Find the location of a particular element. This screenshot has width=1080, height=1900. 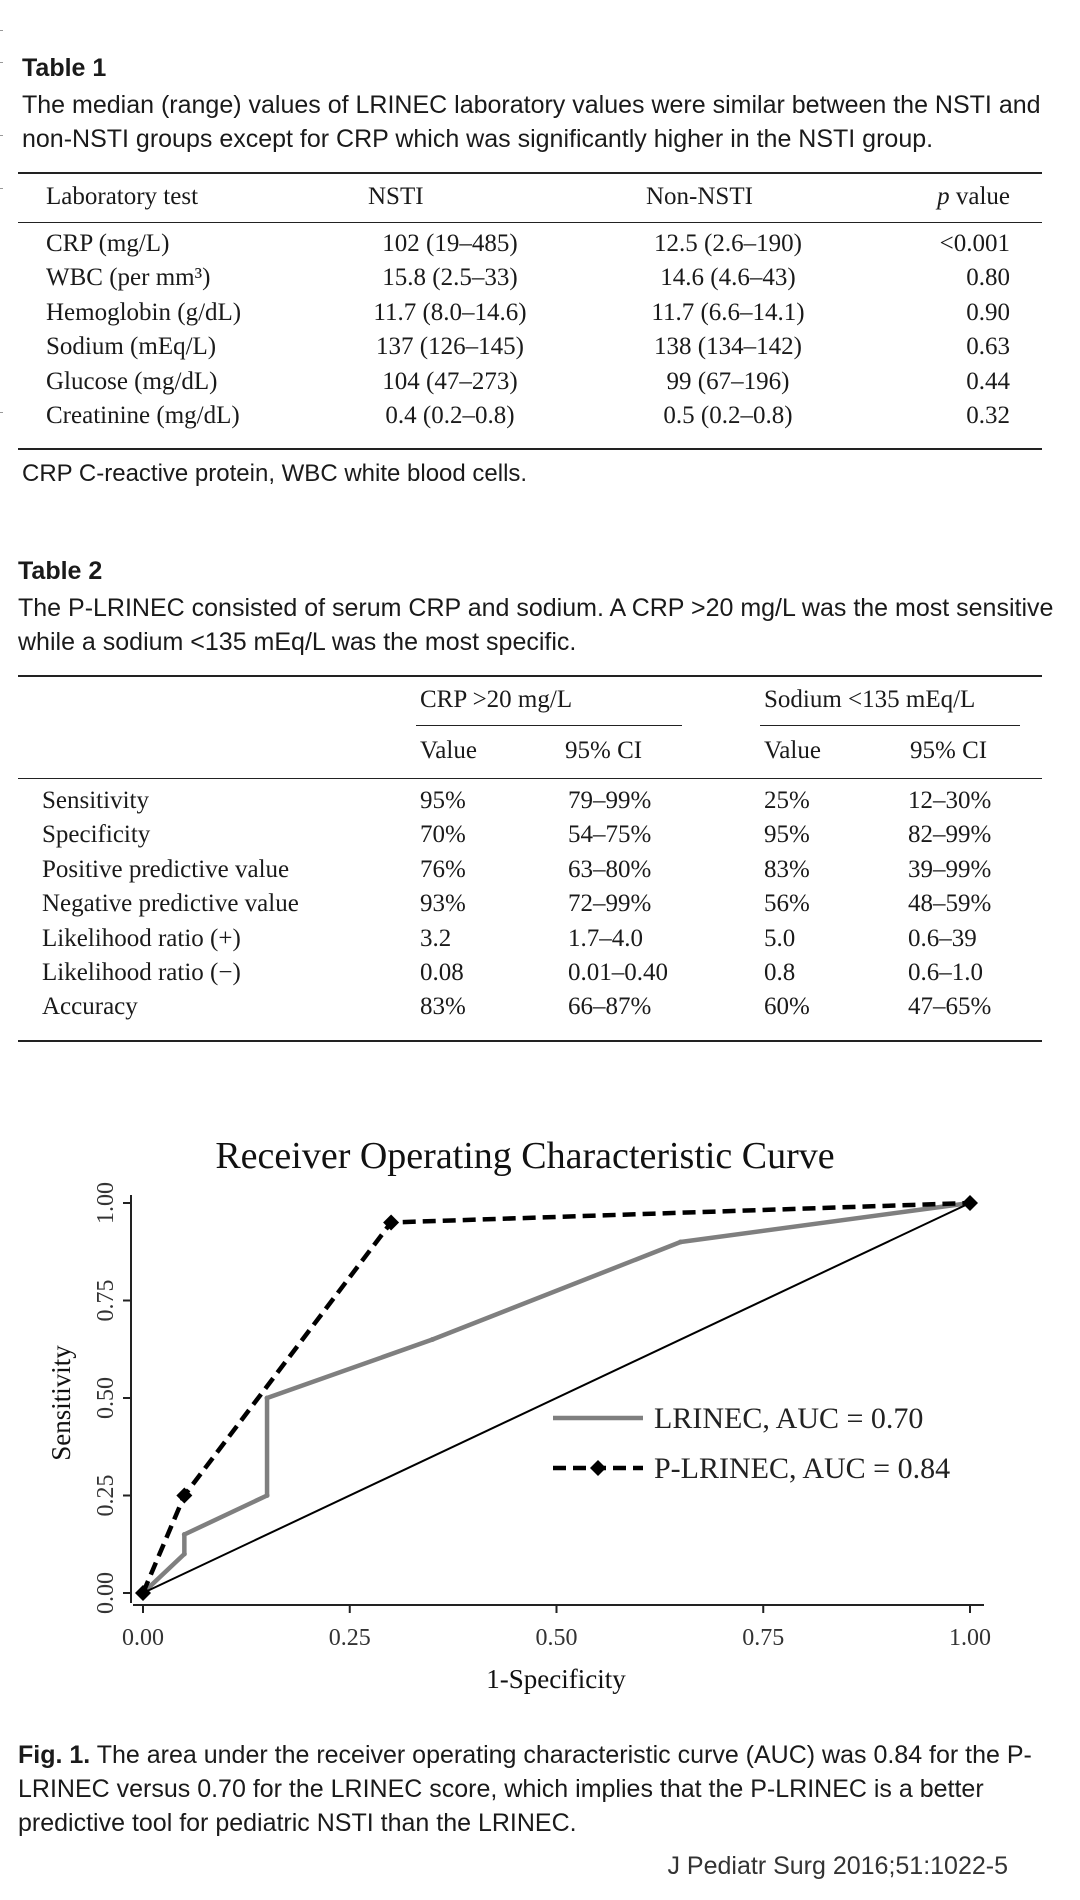

table1-cell-nsti: 11.7 (8.0–14.6) is located at coordinates (450, 312).